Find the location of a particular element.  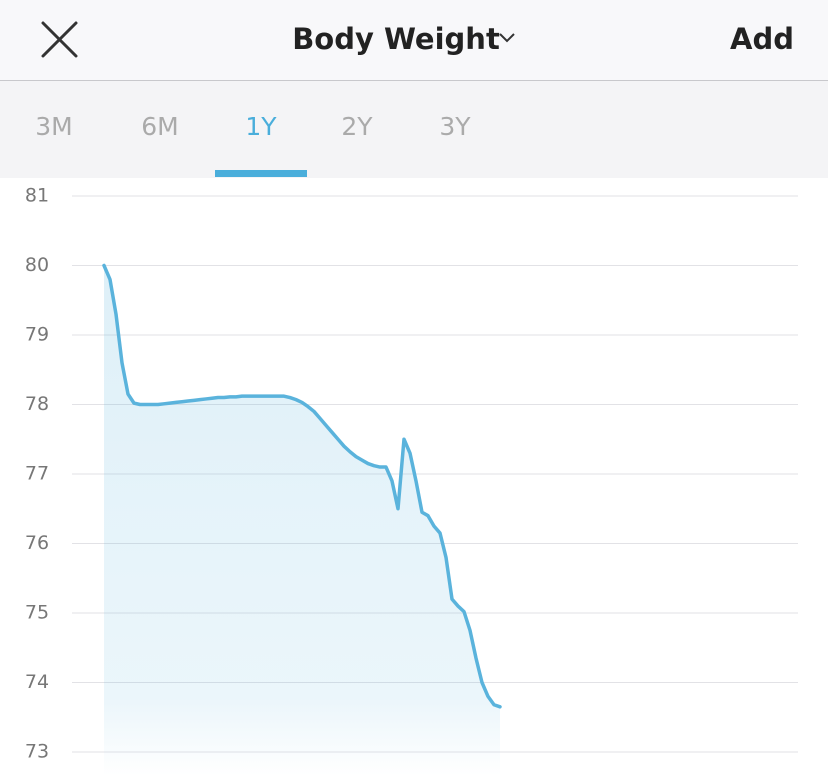

close-button is located at coordinates (59, 39).